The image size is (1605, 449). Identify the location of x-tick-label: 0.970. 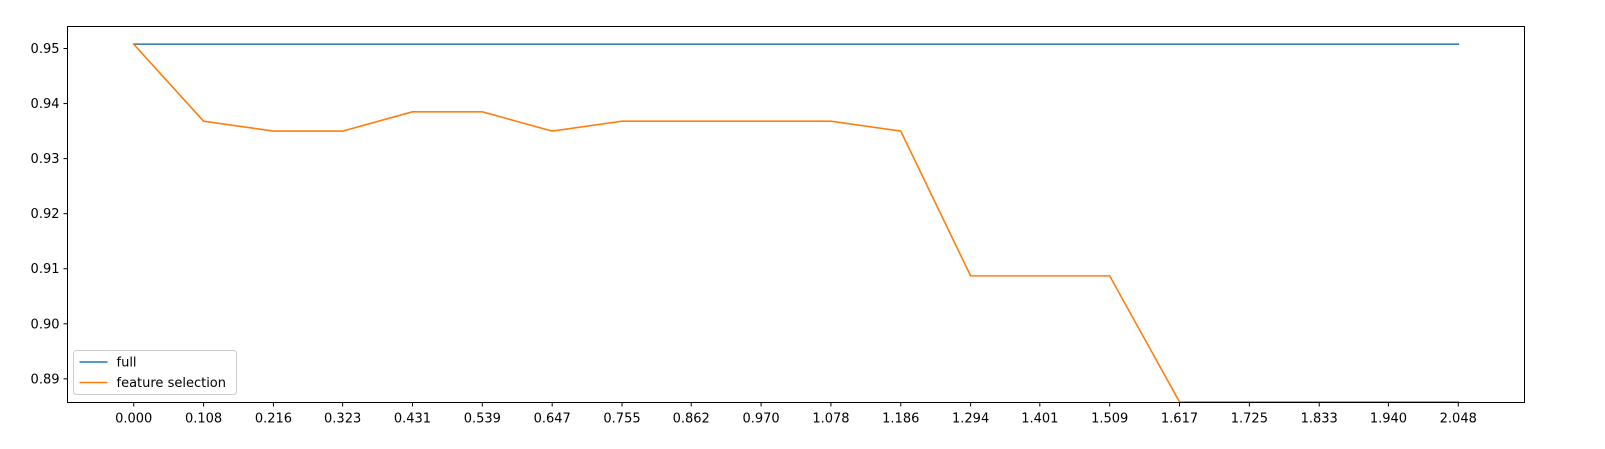
(760, 419).